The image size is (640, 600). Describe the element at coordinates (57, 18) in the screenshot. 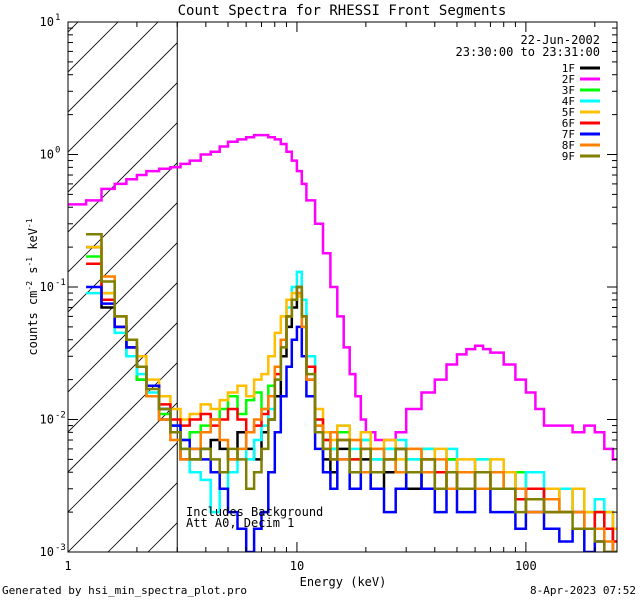

I see `y-tick-exponent: 1` at that location.